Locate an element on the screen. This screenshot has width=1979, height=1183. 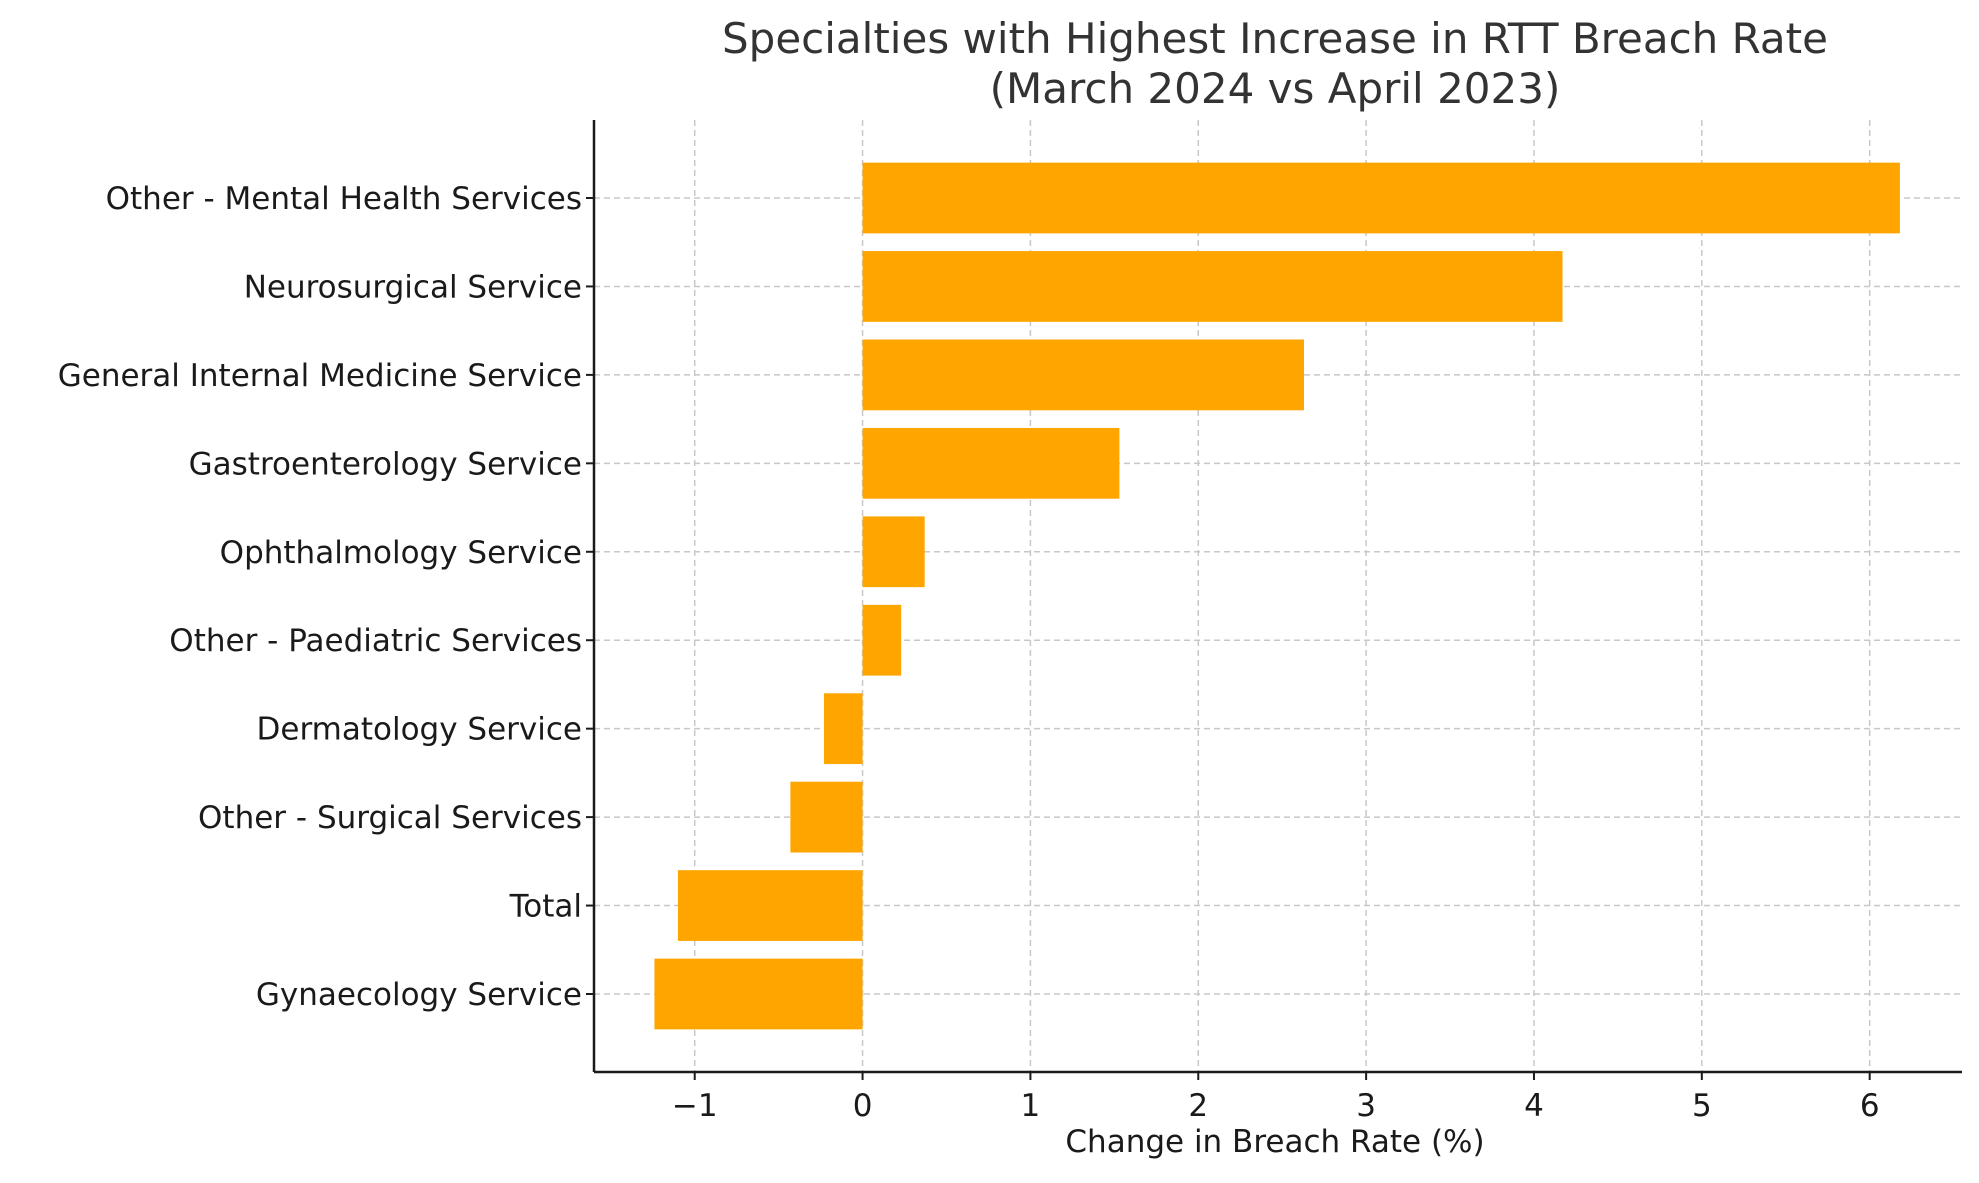
y-tick-label: Other - Mental Health Services is located at coordinates (344, 199).